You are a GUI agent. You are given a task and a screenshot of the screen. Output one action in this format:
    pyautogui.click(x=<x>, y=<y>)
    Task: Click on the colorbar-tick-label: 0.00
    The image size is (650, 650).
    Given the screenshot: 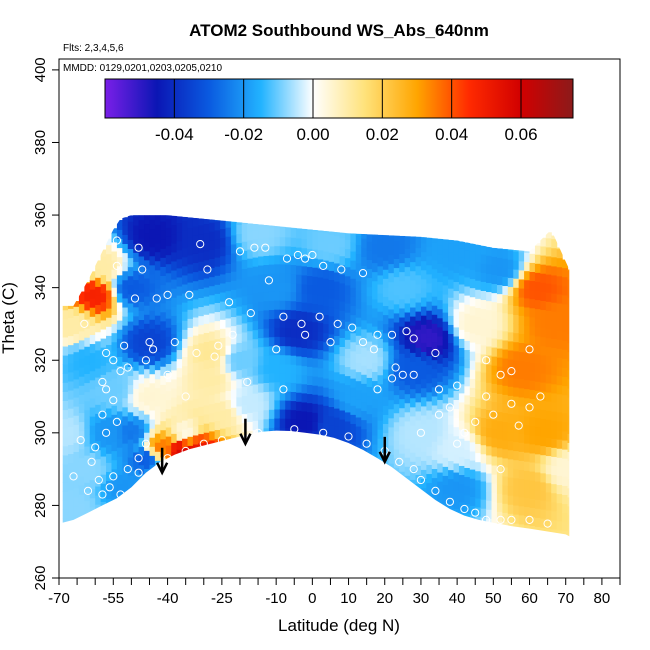 What is the action you would take?
    pyautogui.click(x=312, y=134)
    